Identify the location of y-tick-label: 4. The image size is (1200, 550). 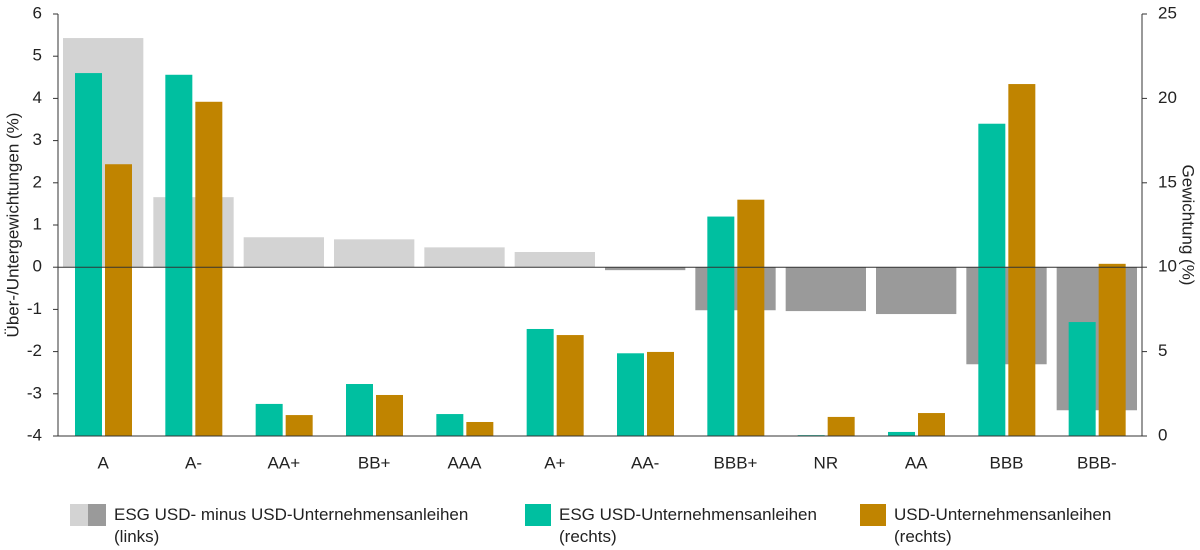
(37, 97).